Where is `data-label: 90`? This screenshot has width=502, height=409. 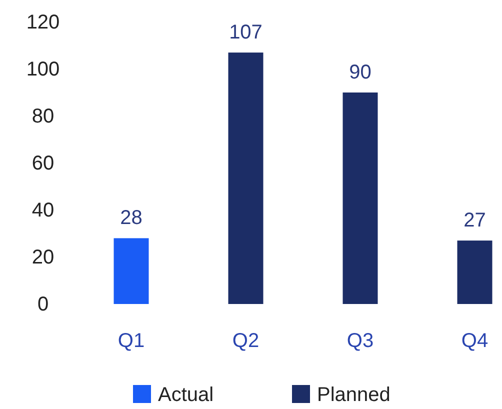 data-label: 90 is located at coordinates (360, 73).